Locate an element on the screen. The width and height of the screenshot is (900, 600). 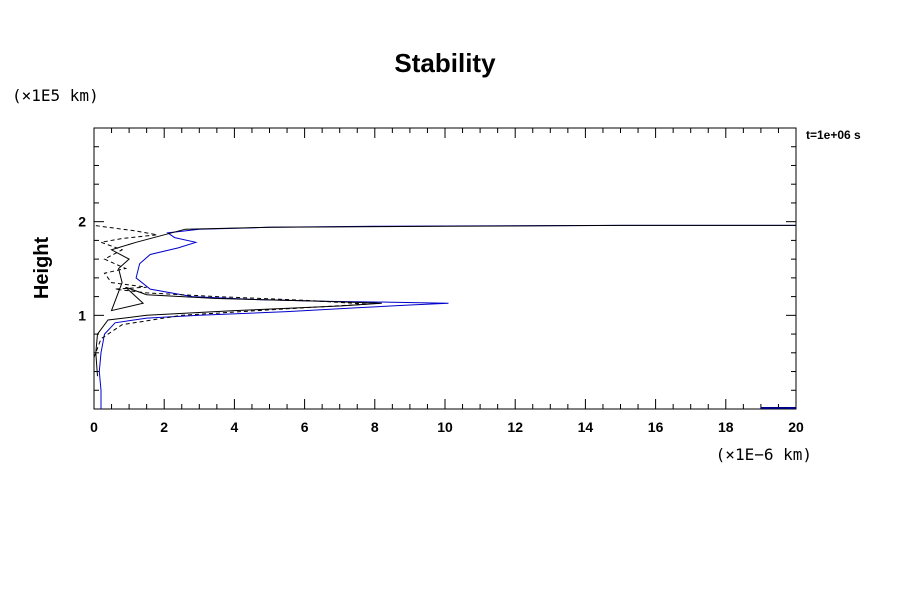
y-tick-label: 1 is located at coordinates (82, 315).